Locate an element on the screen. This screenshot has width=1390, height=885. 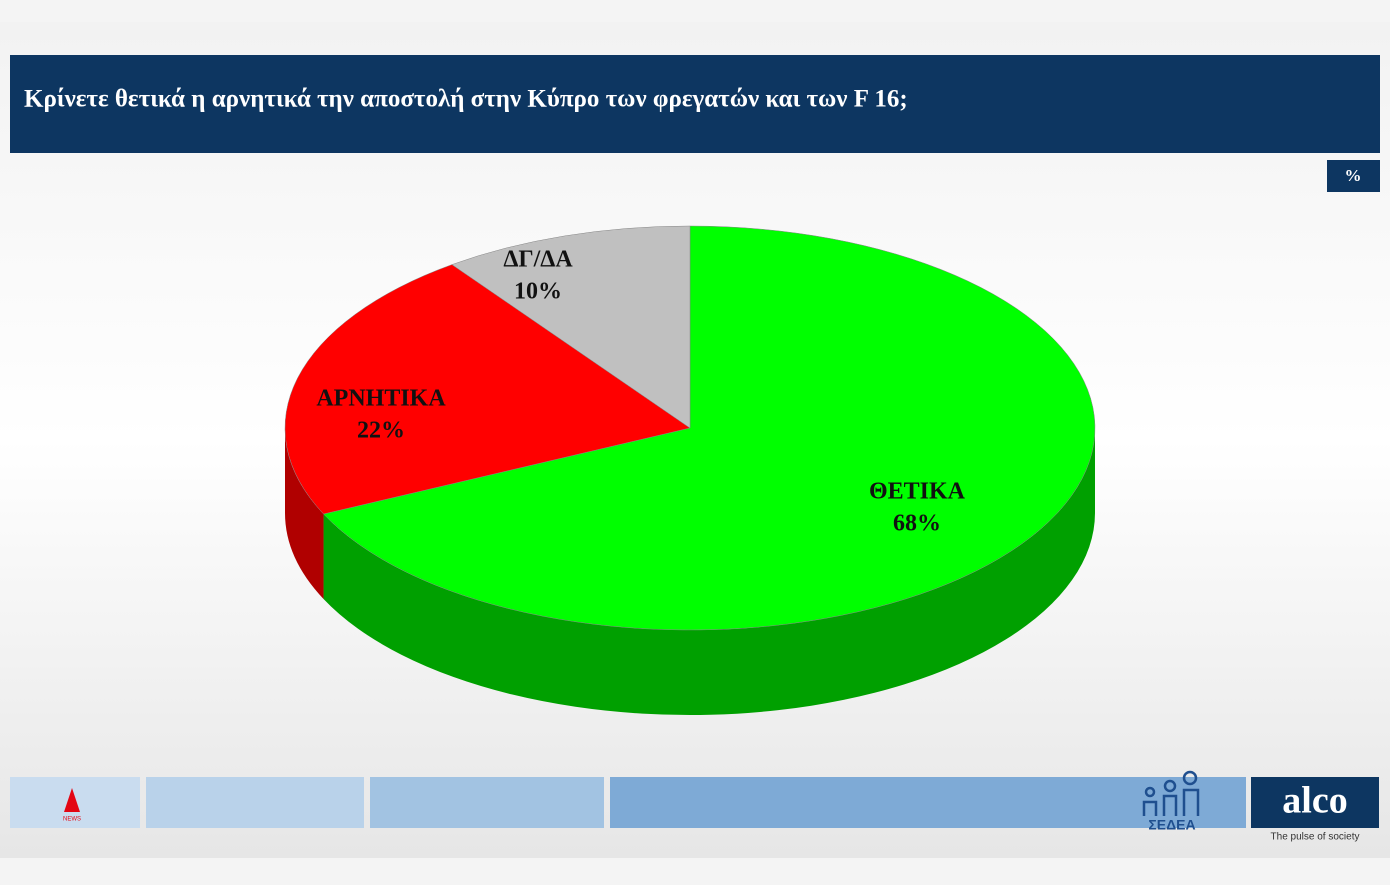
alco-box is located at coordinates (1315, 802).